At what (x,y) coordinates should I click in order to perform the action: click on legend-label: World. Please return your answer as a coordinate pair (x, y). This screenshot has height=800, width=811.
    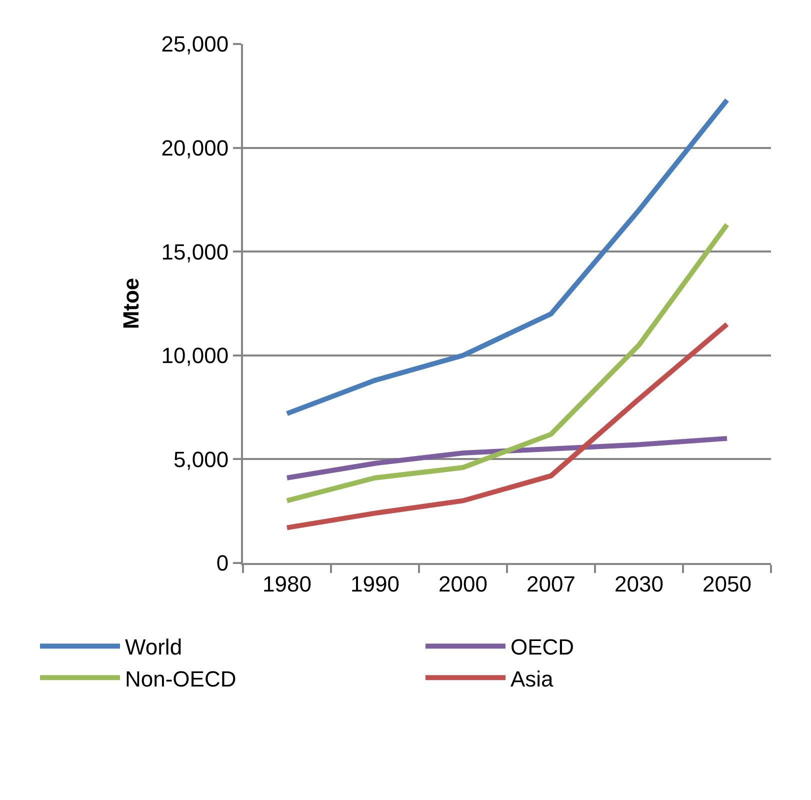
    Looking at the image, I should click on (153, 647).